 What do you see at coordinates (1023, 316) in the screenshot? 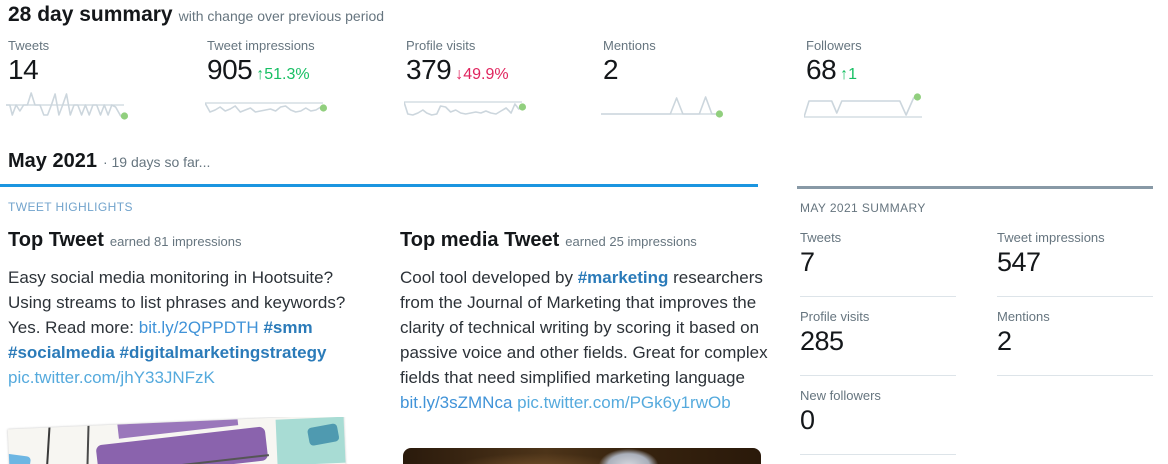
I see `panel-stat-label: Mentions` at bounding box center [1023, 316].